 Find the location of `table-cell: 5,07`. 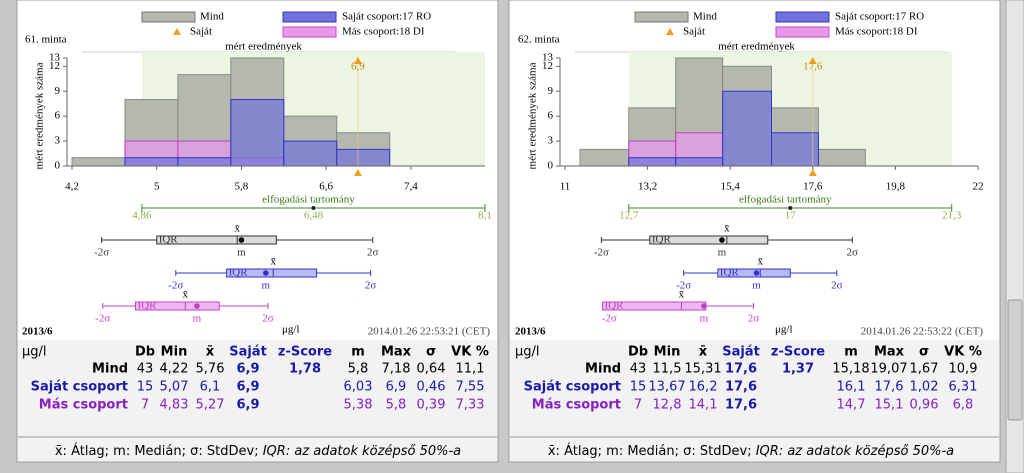

table-cell: 5,07 is located at coordinates (174, 387).